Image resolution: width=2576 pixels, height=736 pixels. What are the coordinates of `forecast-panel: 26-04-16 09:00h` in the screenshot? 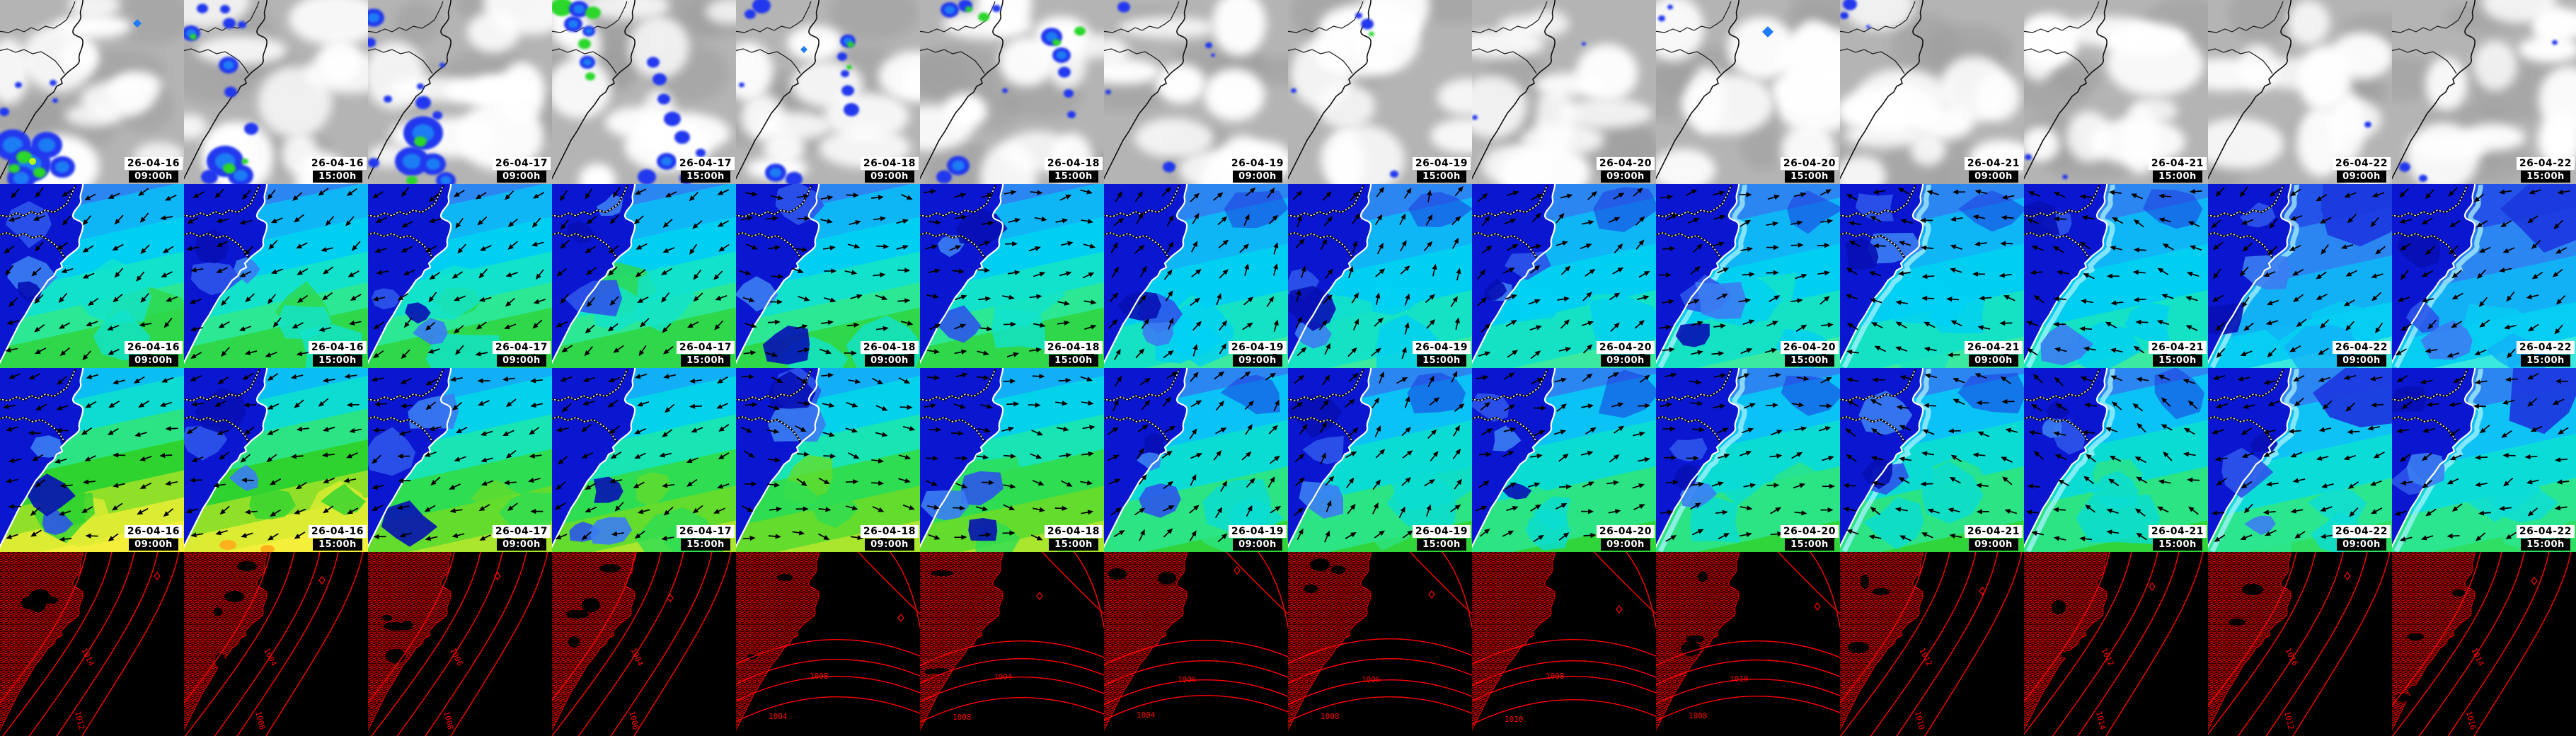 It's located at (92, 92).